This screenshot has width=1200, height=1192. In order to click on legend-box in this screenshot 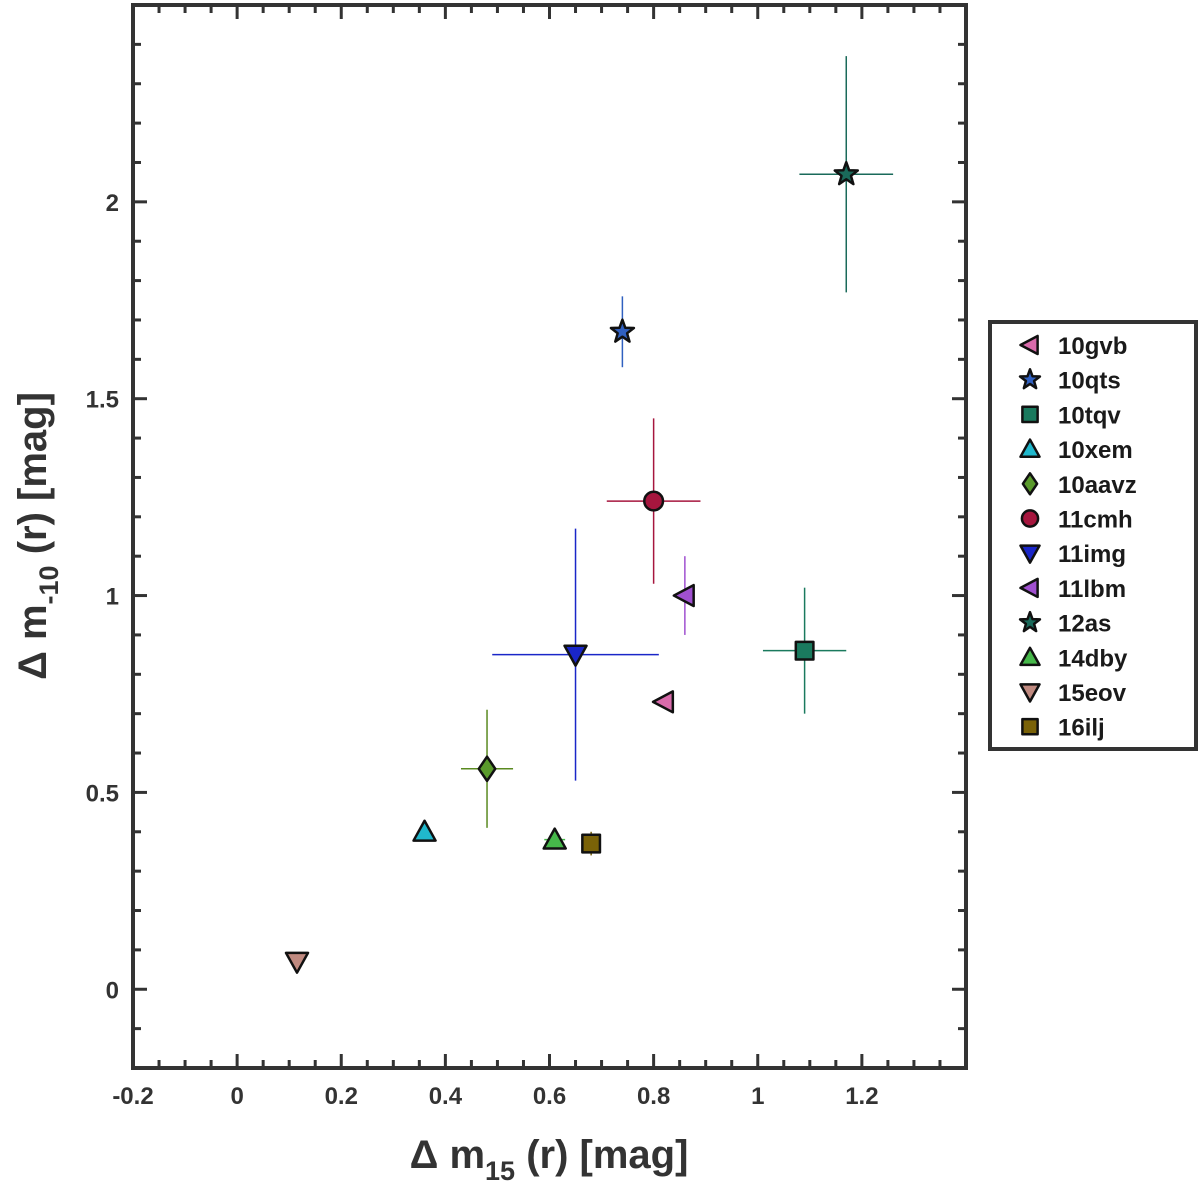, I will do `click(1093, 535)`.